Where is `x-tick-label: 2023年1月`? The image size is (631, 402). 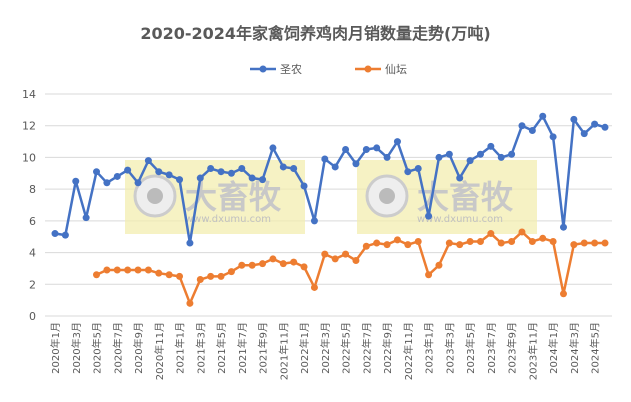 x-tick-label: 2023年1月 is located at coordinates (429, 348).